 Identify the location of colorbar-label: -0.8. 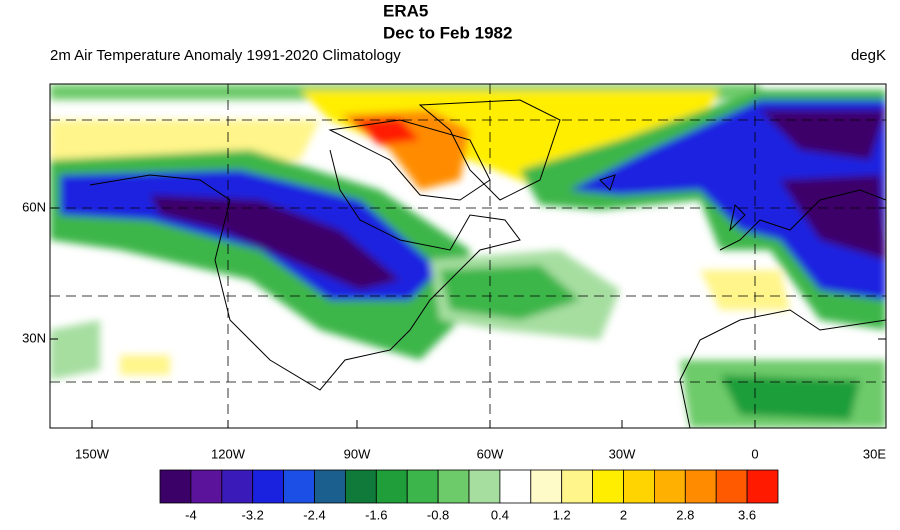
(438, 514).